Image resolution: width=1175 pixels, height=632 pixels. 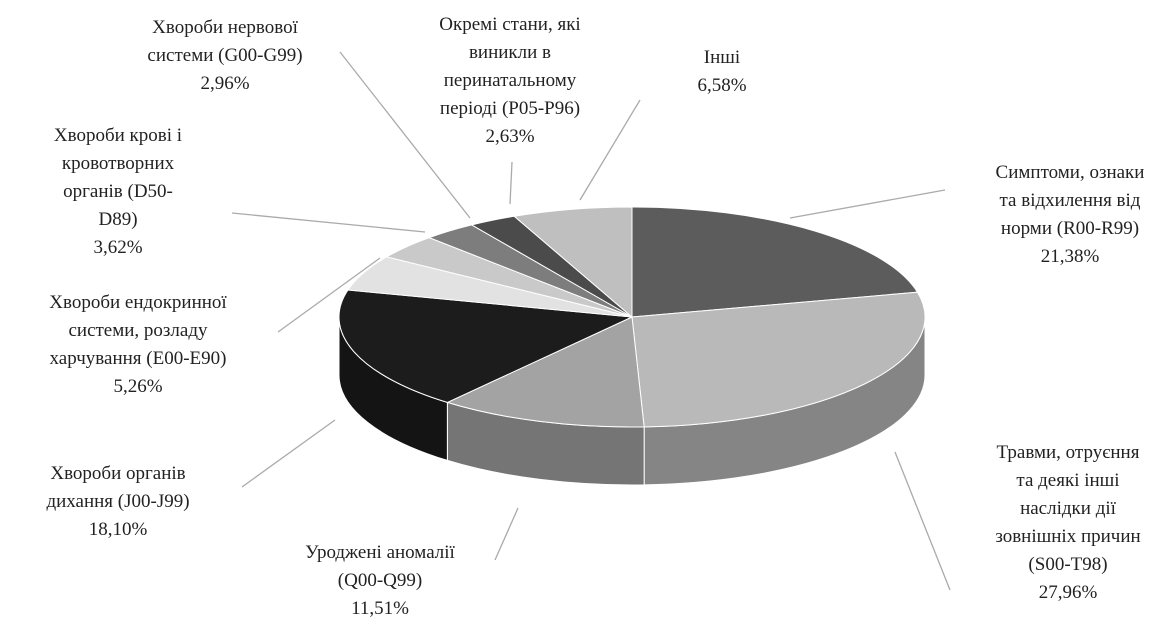 I want to click on label-line: зовнішніх причин, so click(x=1067, y=536).